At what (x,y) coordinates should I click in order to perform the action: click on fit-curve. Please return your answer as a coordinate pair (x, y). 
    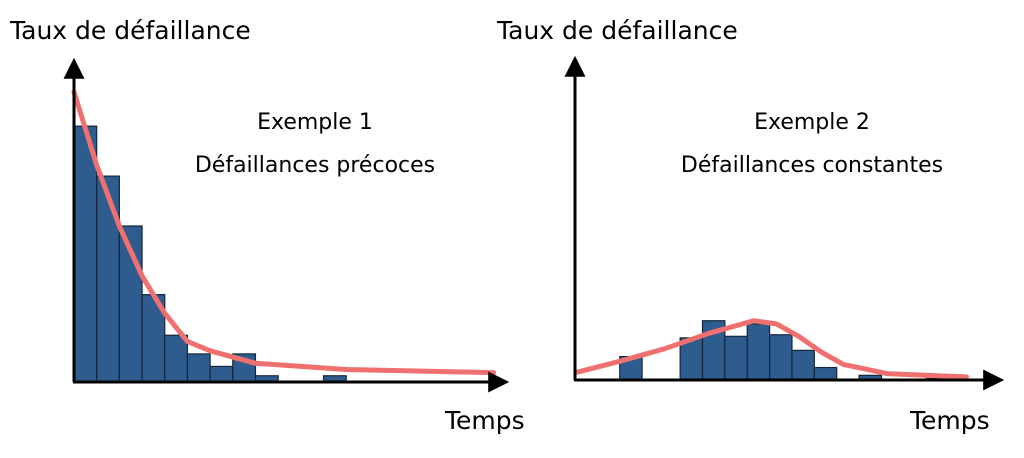
    Looking at the image, I should click on (771, 349).